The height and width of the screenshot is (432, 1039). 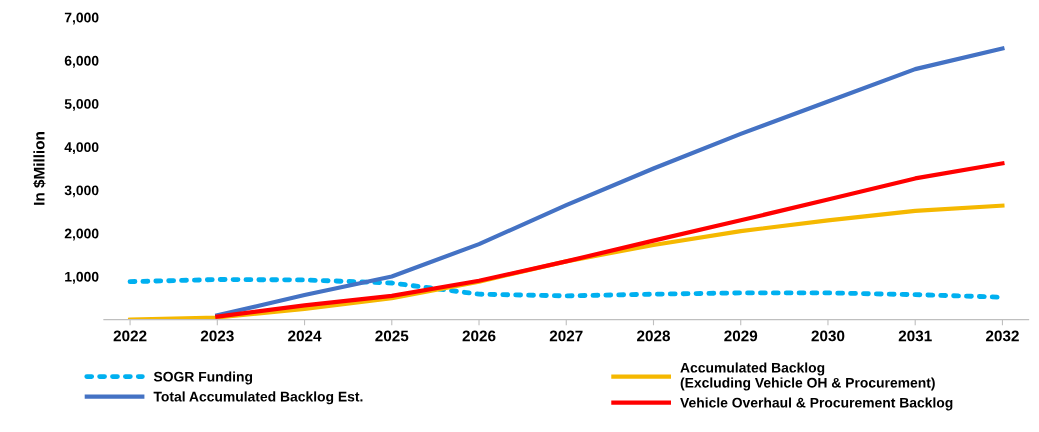 I want to click on y-tick-label: 4,000, so click(x=81, y=148).